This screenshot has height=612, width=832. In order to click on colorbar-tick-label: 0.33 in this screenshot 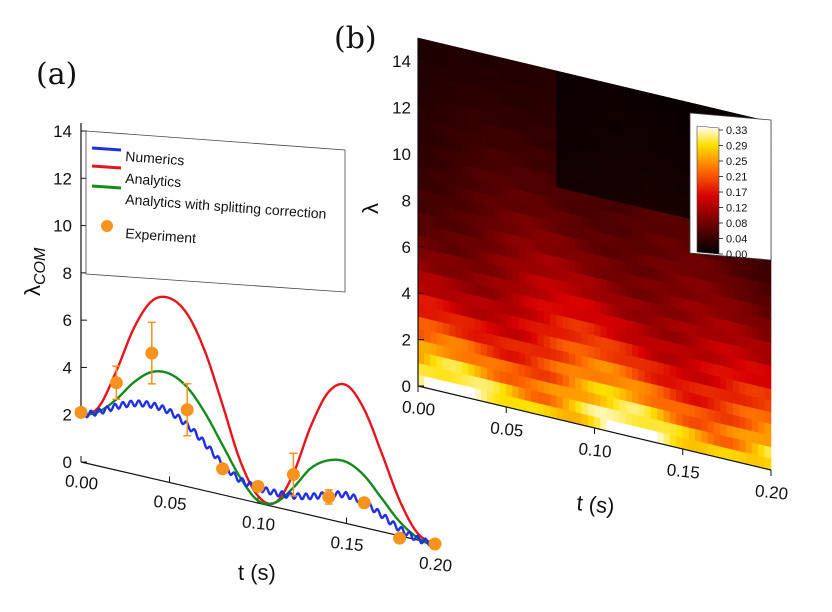, I will do `click(736, 131)`.